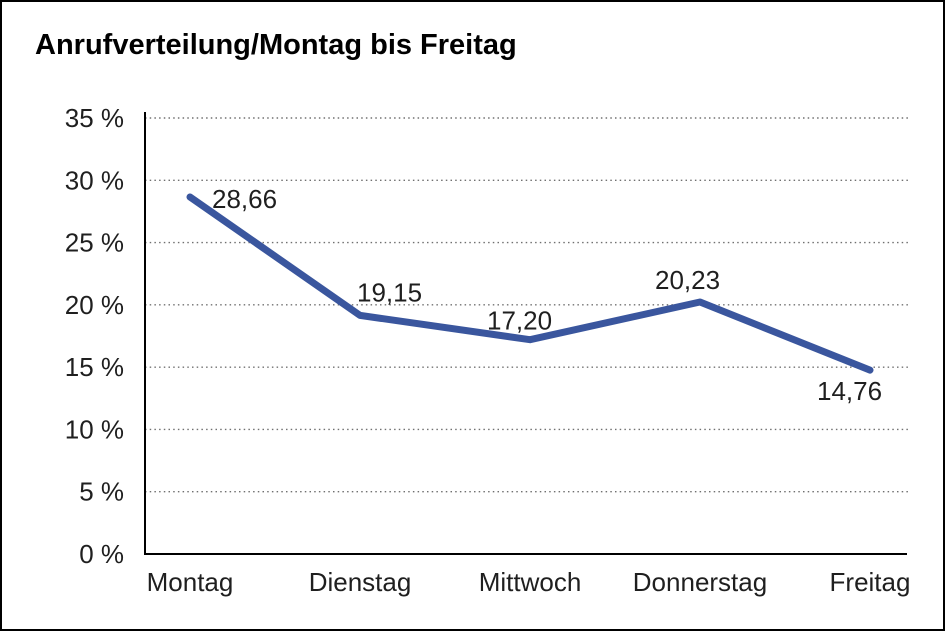 This screenshot has width=945, height=631. What do you see at coordinates (190, 582) in the screenshot?
I see `x-category-label: Montag` at bounding box center [190, 582].